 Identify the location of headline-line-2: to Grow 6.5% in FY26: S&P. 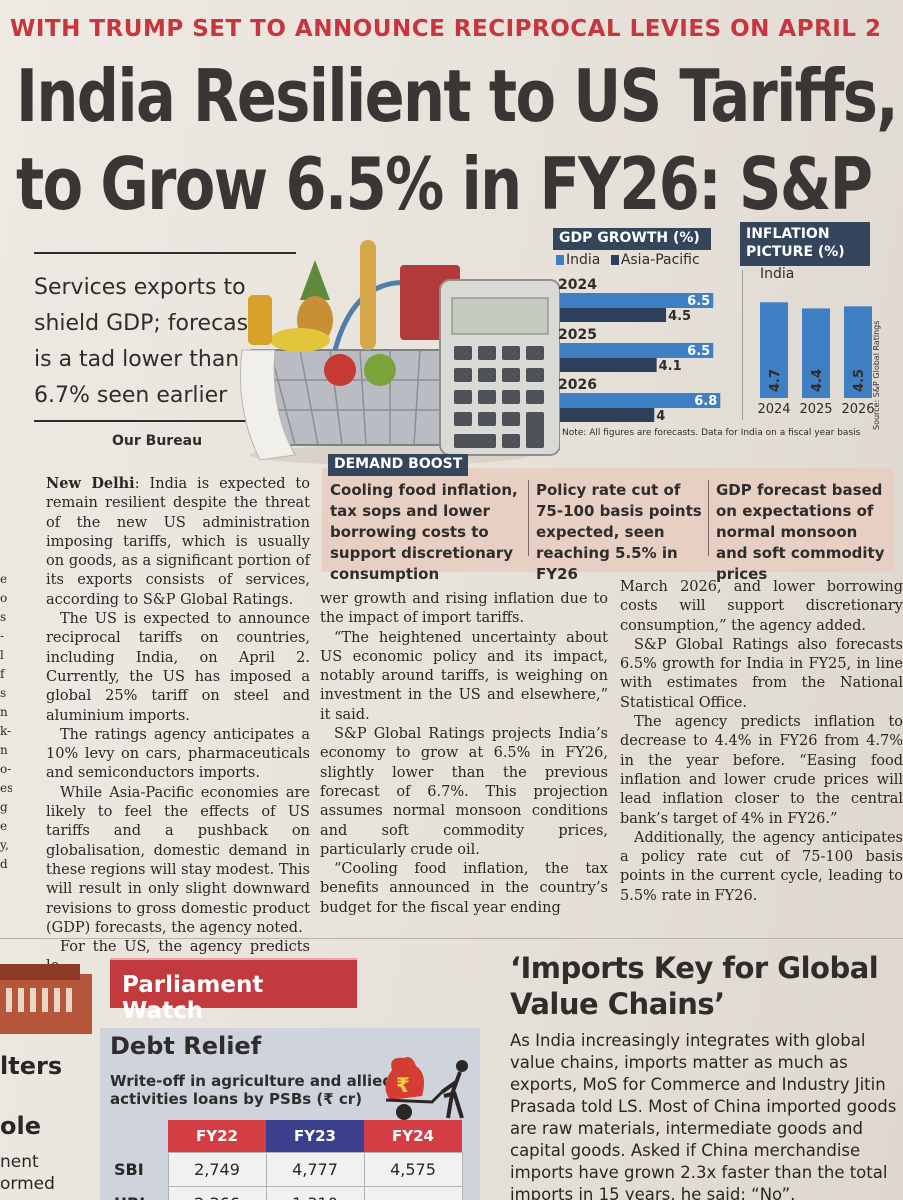
(444, 184).